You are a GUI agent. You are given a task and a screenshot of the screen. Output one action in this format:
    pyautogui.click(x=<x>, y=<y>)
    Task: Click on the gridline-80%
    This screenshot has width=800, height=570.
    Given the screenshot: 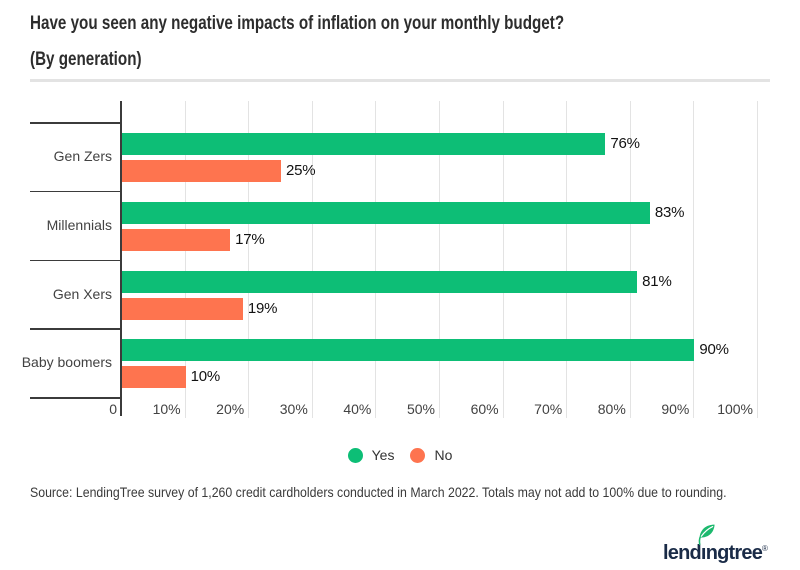 What is the action you would take?
    pyautogui.click(x=630, y=259)
    